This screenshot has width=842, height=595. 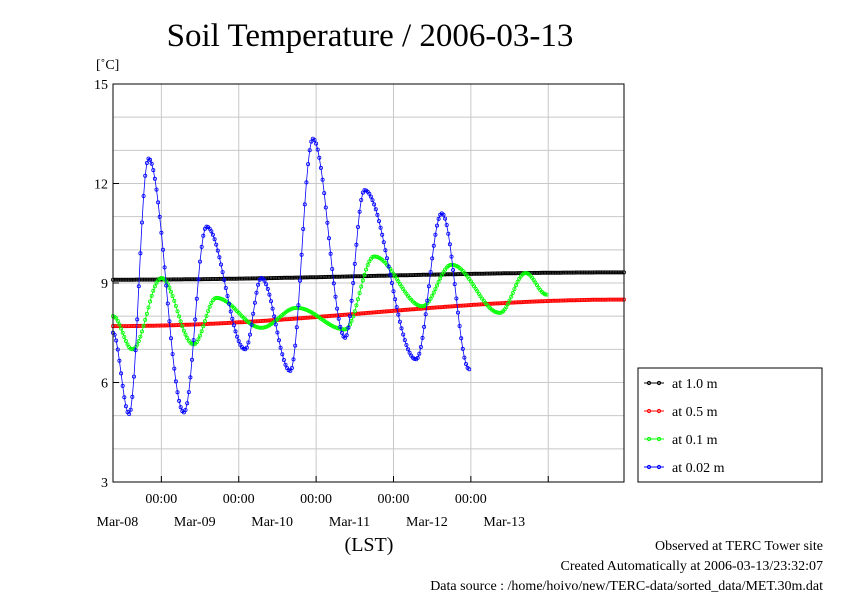 I want to click on x-date-label: Mar-10, so click(x=272, y=522).